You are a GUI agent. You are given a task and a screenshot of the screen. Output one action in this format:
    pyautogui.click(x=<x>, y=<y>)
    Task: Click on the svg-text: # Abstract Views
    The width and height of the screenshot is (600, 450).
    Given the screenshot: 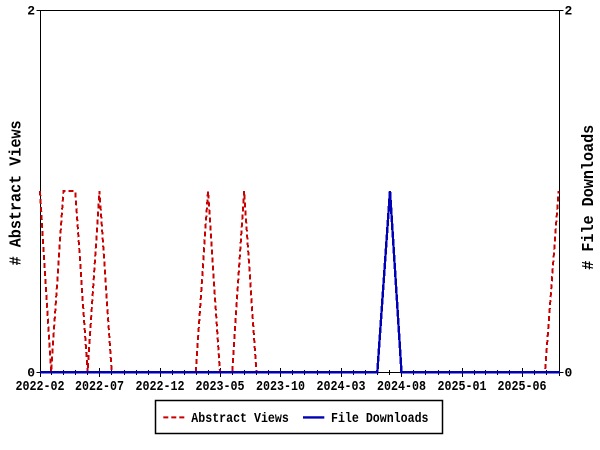 What is the action you would take?
    pyautogui.click(x=17, y=192)
    